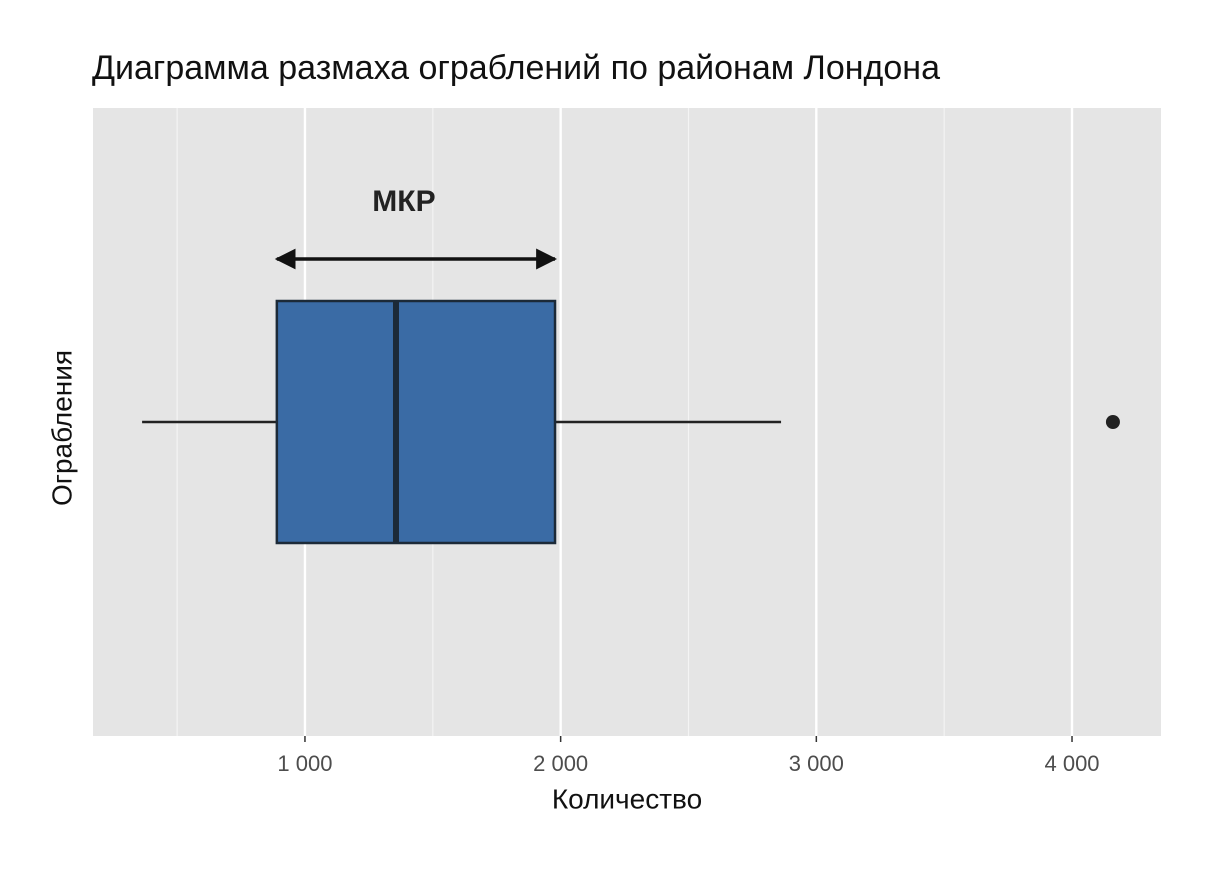 The image size is (1216, 873). What do you see at coordinates (816, 763) in the screenshot?
I see `x-tick-label: 3 000` at bounding box center [816, 763].